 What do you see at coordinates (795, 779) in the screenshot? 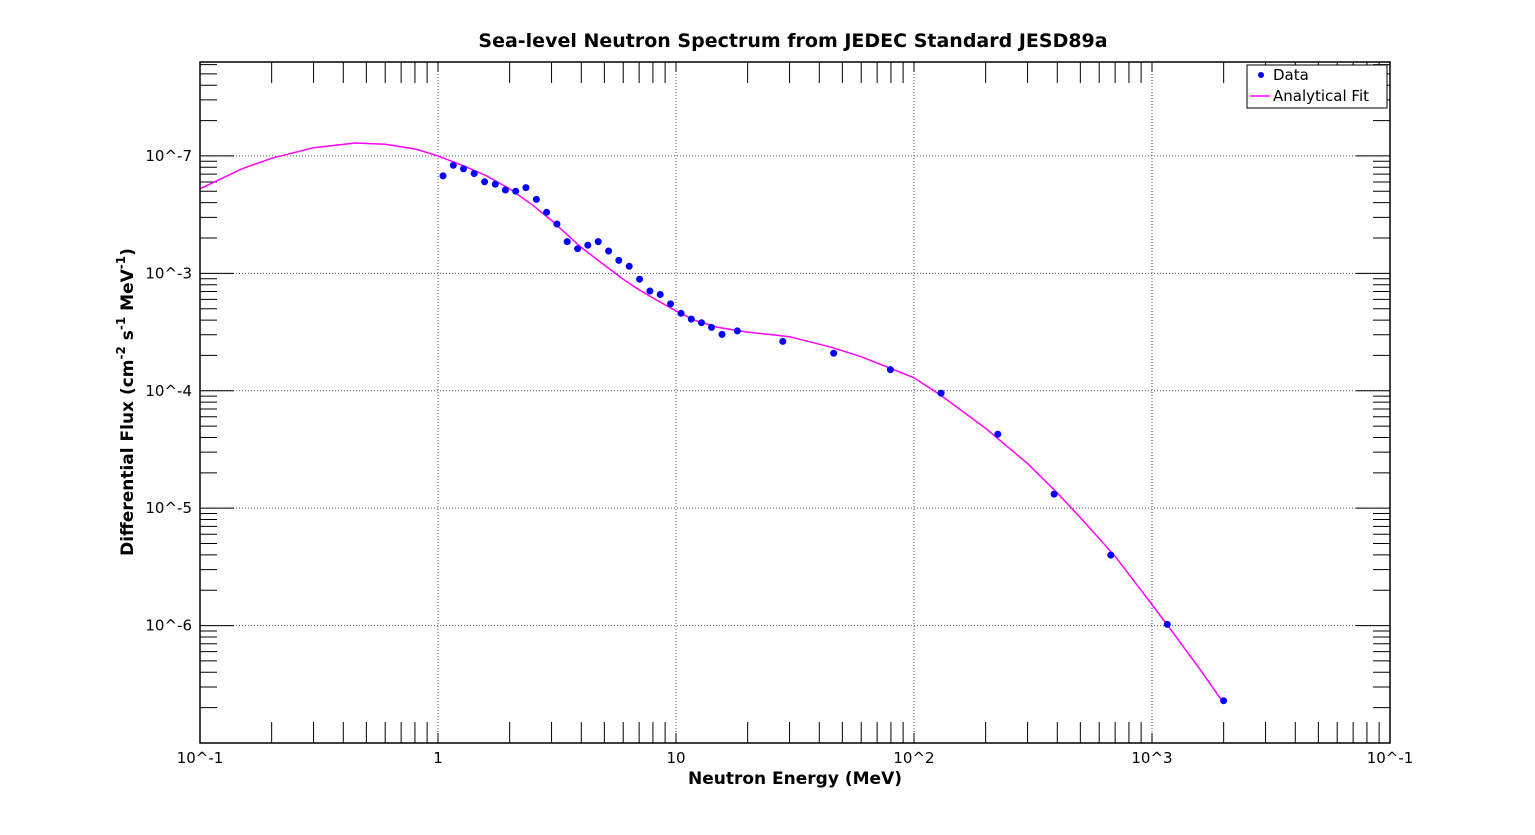
I see `x-axis-label: Neutron Energy (MeV)` at bounding box center [795, 779].